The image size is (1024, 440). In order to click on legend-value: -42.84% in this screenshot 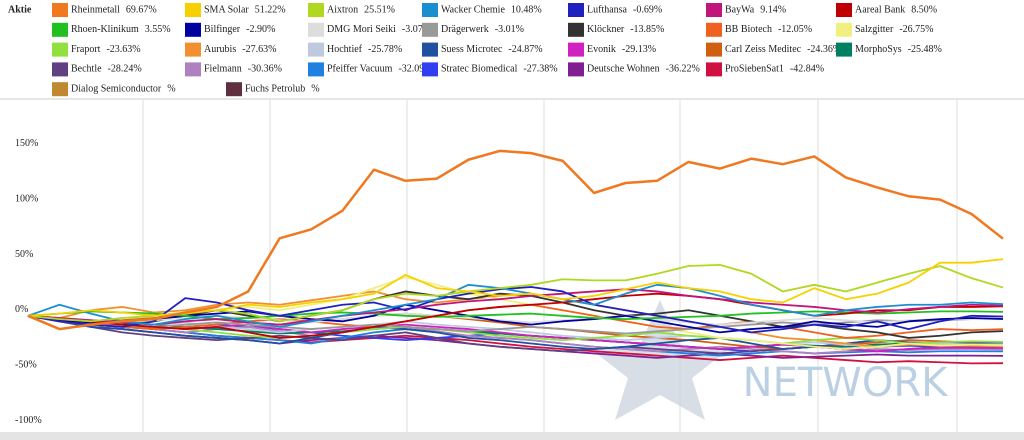, I will do `click(807, 69)`.